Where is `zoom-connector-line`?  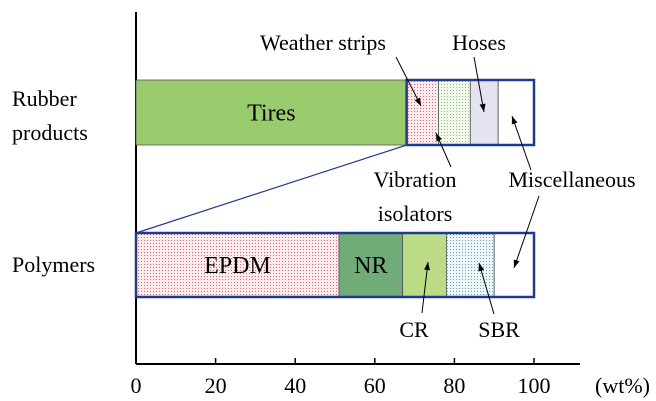 zoom-connector-line is located at coordinates (271, 189).